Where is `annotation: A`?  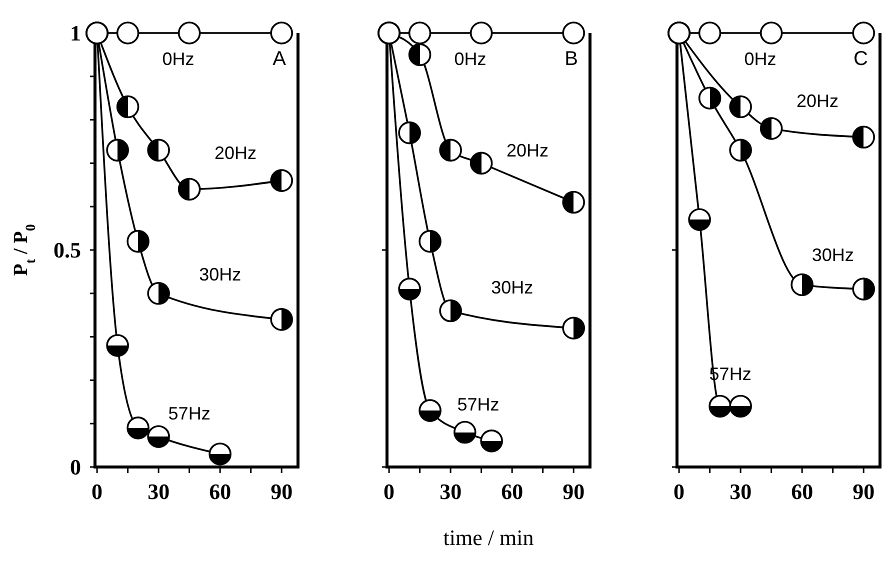 annotation: A is located at coordinates (279, 59).